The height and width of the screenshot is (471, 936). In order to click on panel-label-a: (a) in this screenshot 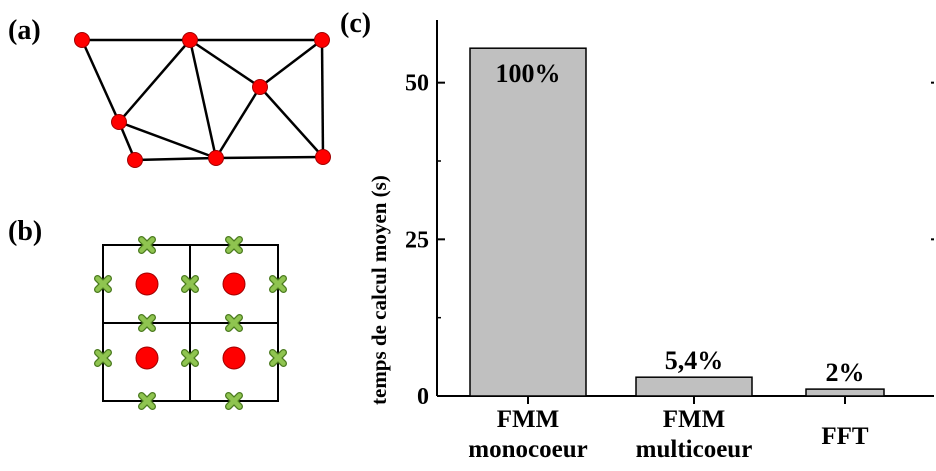, I will do `click(24, 30)`.